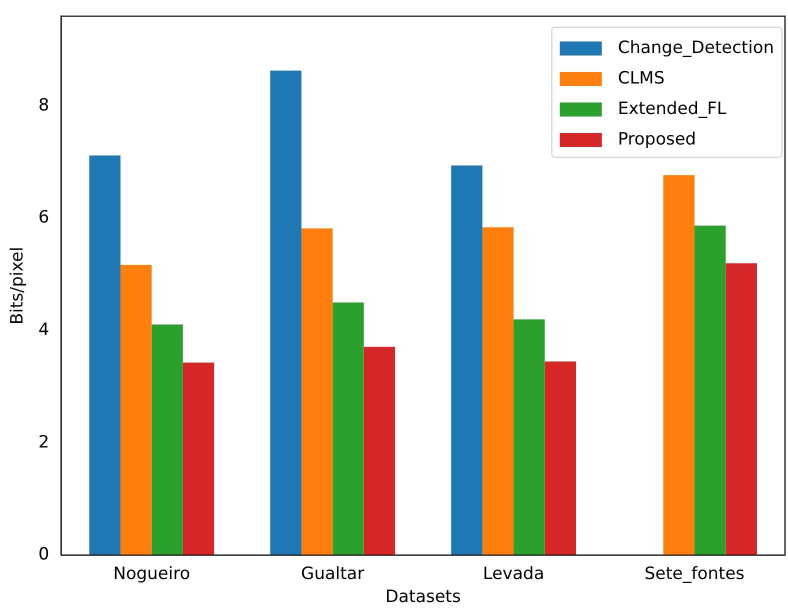  What do you see at coordinates (423, 597) in the screenshot?
I see `x-axis-title: Datasets` at bounding box center [423, 597].